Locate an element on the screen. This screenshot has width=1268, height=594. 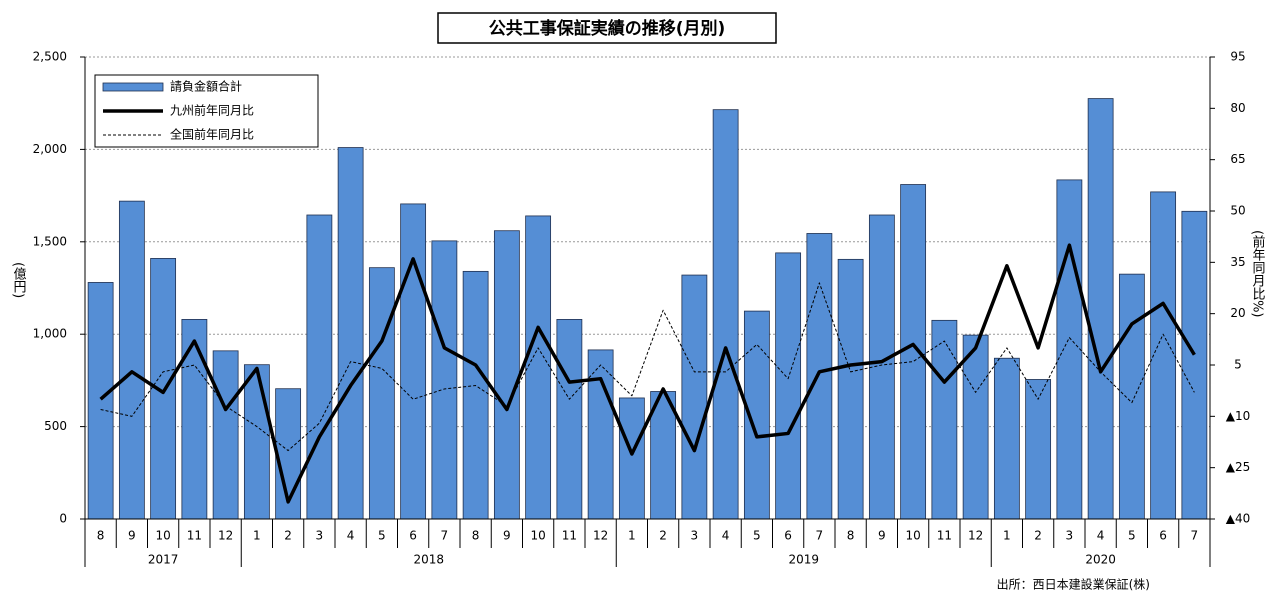
title-box is located at coordinates (607, 28).